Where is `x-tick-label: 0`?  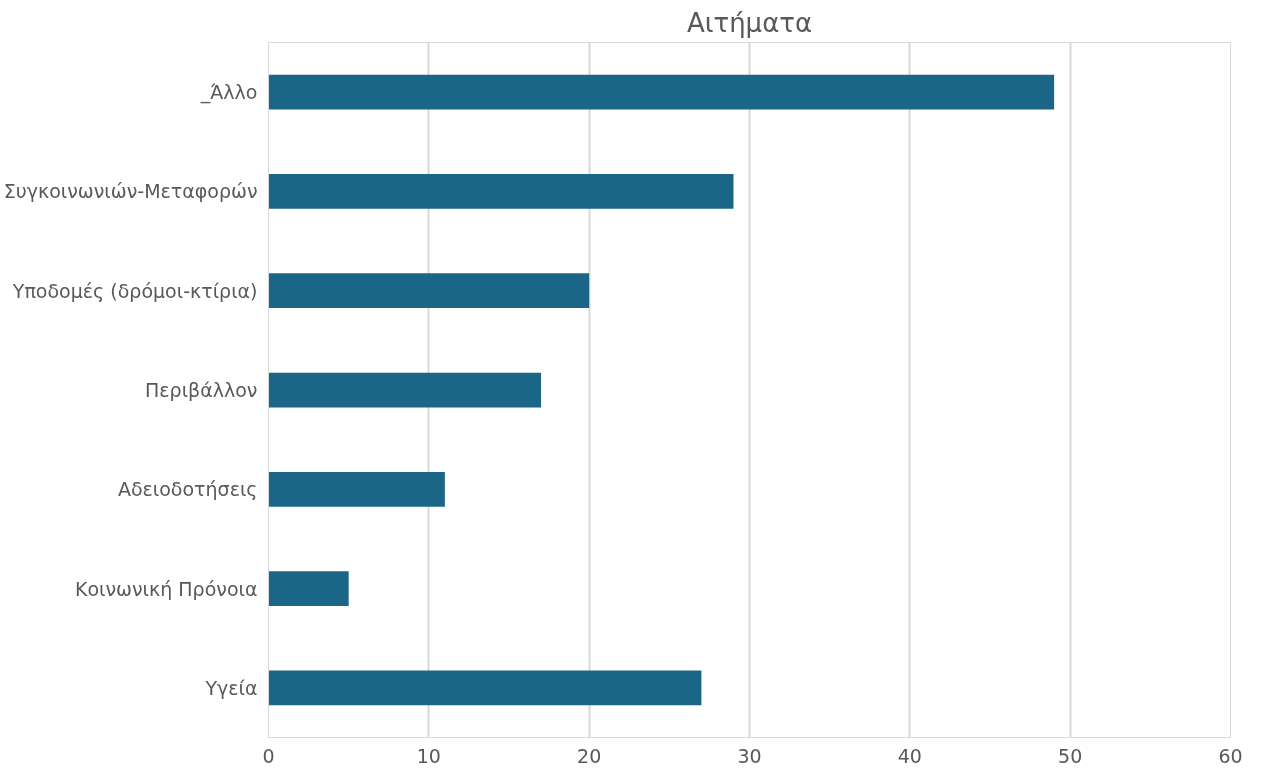 x-tick-label: 0 is located at coordinates (268, 755).